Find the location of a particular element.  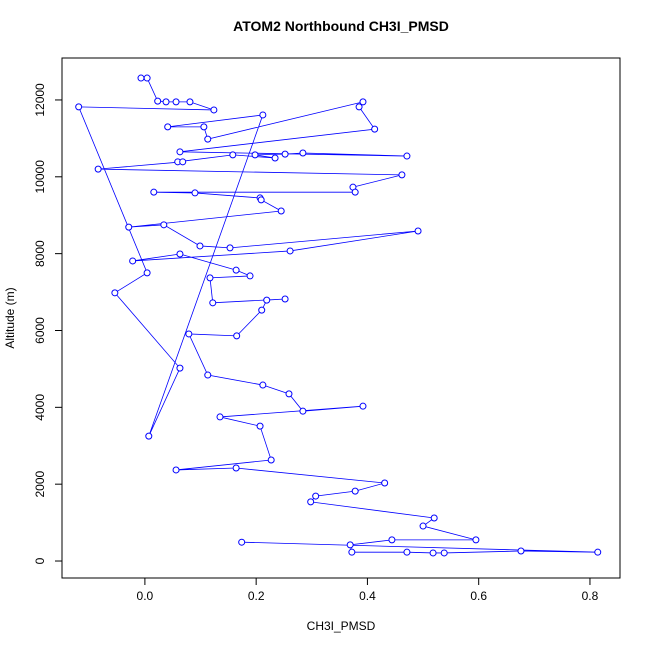

y-tick-label: 2000 is located at coordinates (40, 484).